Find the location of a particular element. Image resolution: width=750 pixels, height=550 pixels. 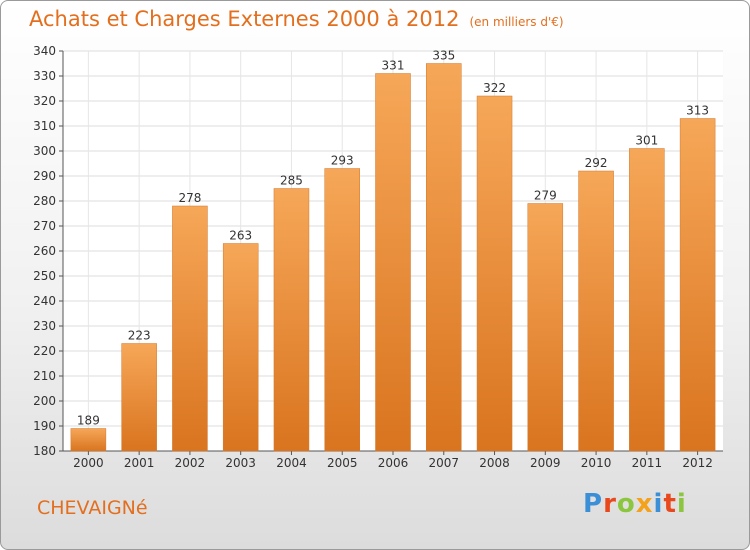

value-label-2000: 189 is located at coordinates (88, 421).